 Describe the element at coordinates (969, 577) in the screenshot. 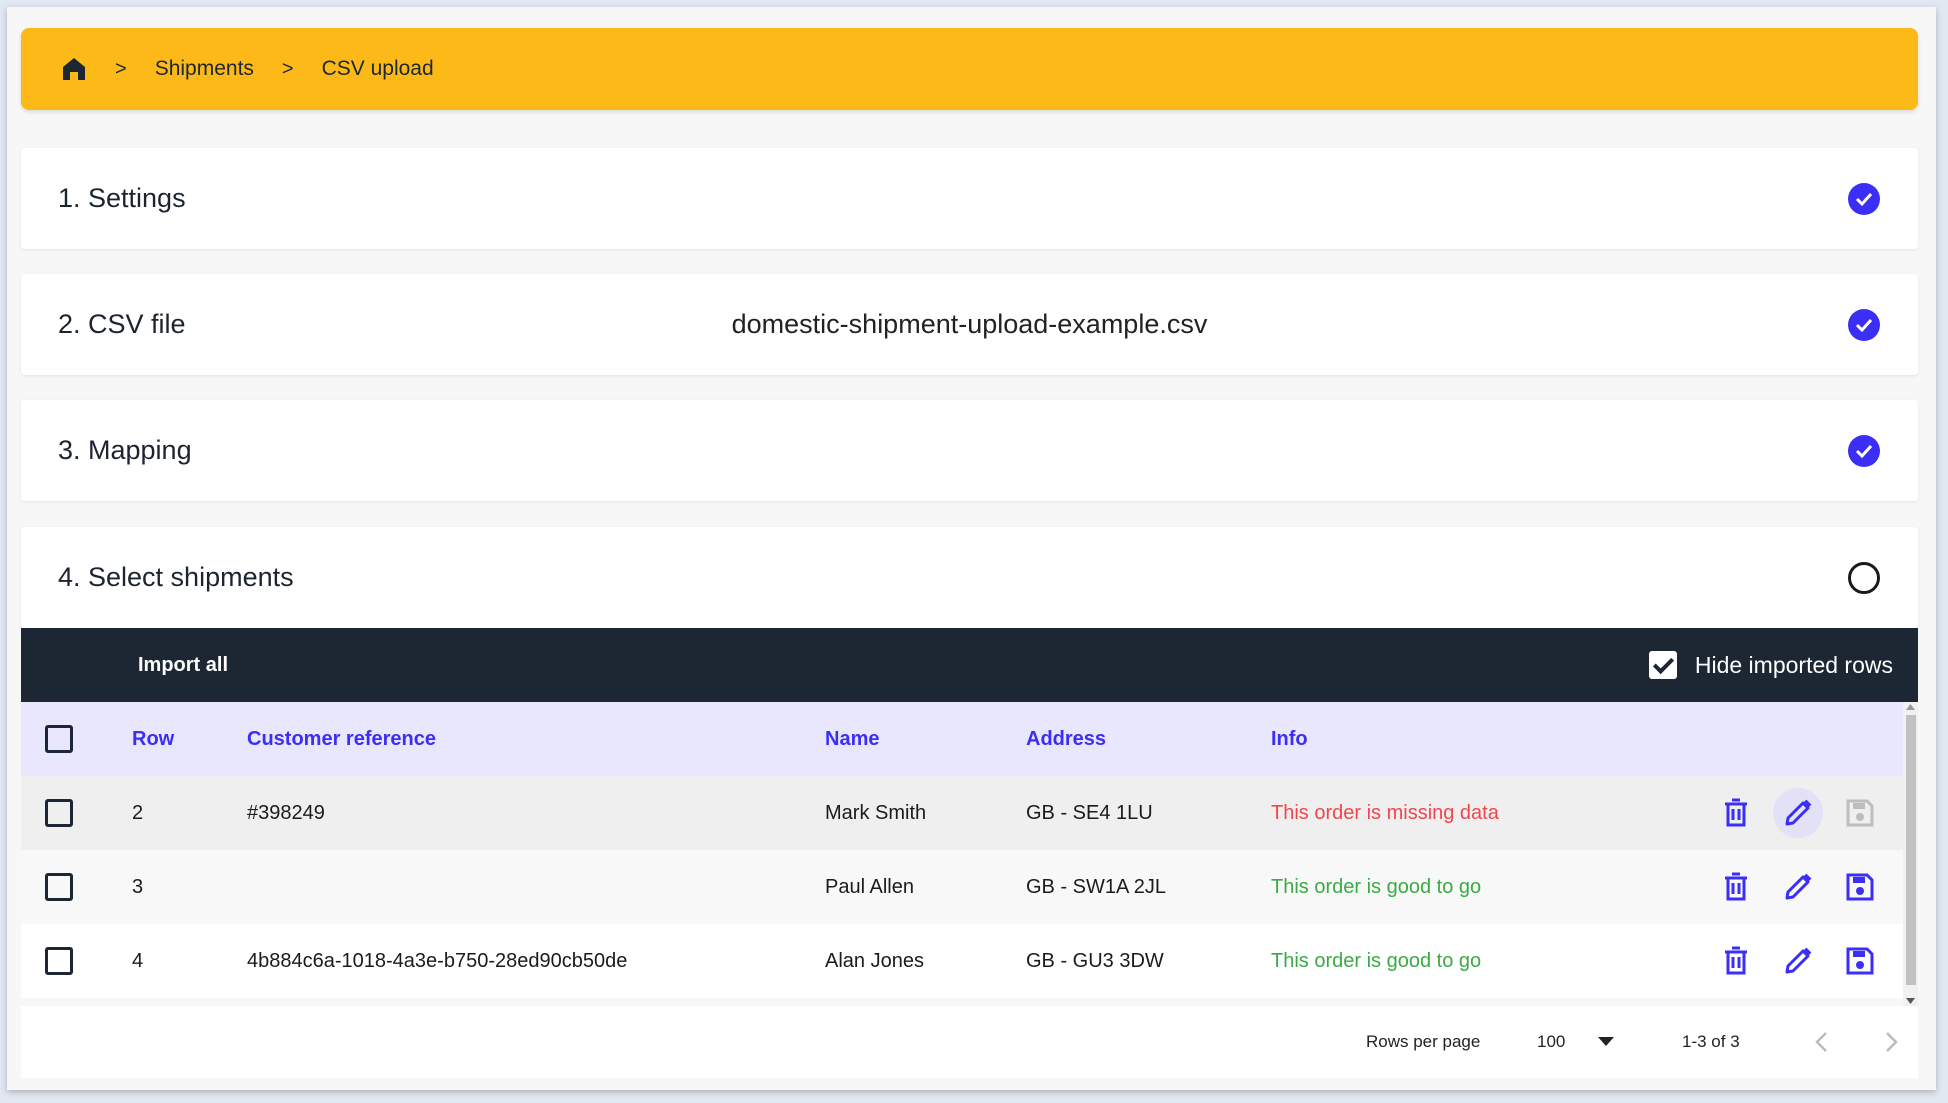

I see `step-select-shipments: 4. Select shipments` at that location.